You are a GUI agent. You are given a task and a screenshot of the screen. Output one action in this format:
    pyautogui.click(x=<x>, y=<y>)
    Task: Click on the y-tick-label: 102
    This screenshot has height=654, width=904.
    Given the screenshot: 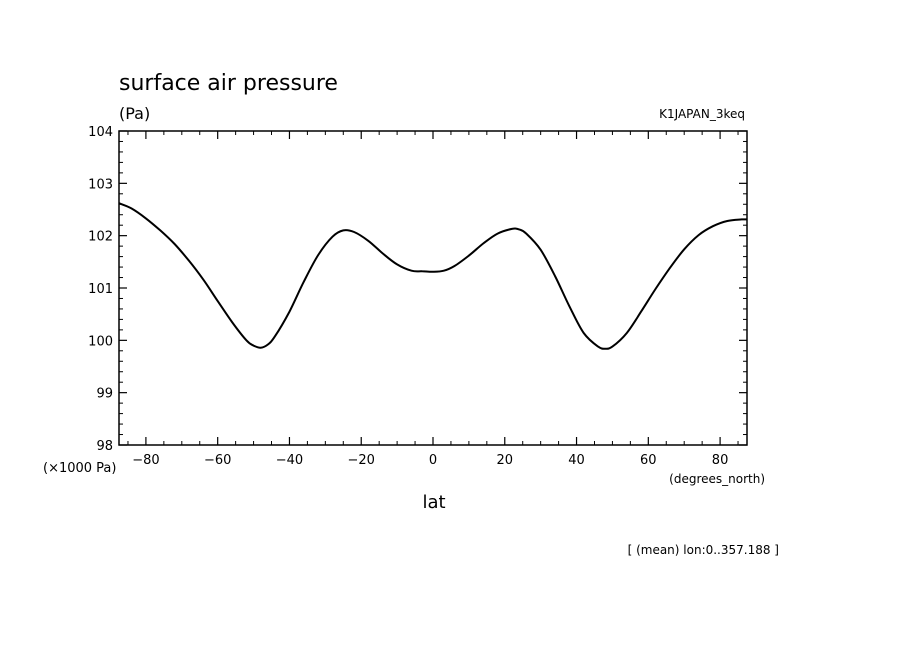 What is the action you would take?
    pyautogui.click(x=100, y=237)
    